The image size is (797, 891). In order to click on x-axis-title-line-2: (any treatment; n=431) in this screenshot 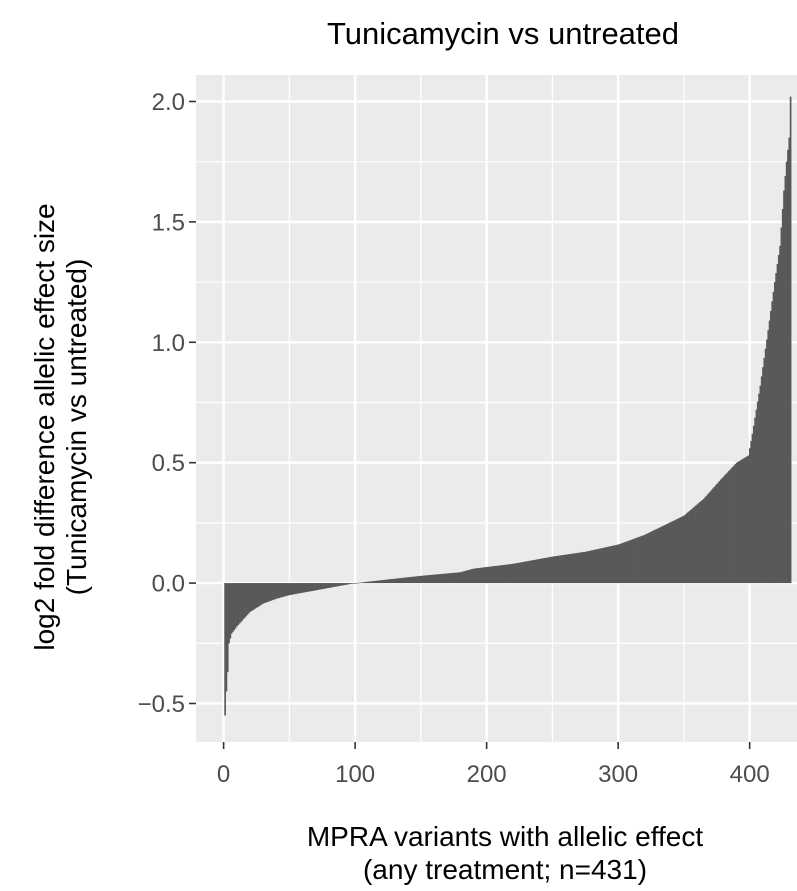, I will do `click(505, 869)`.